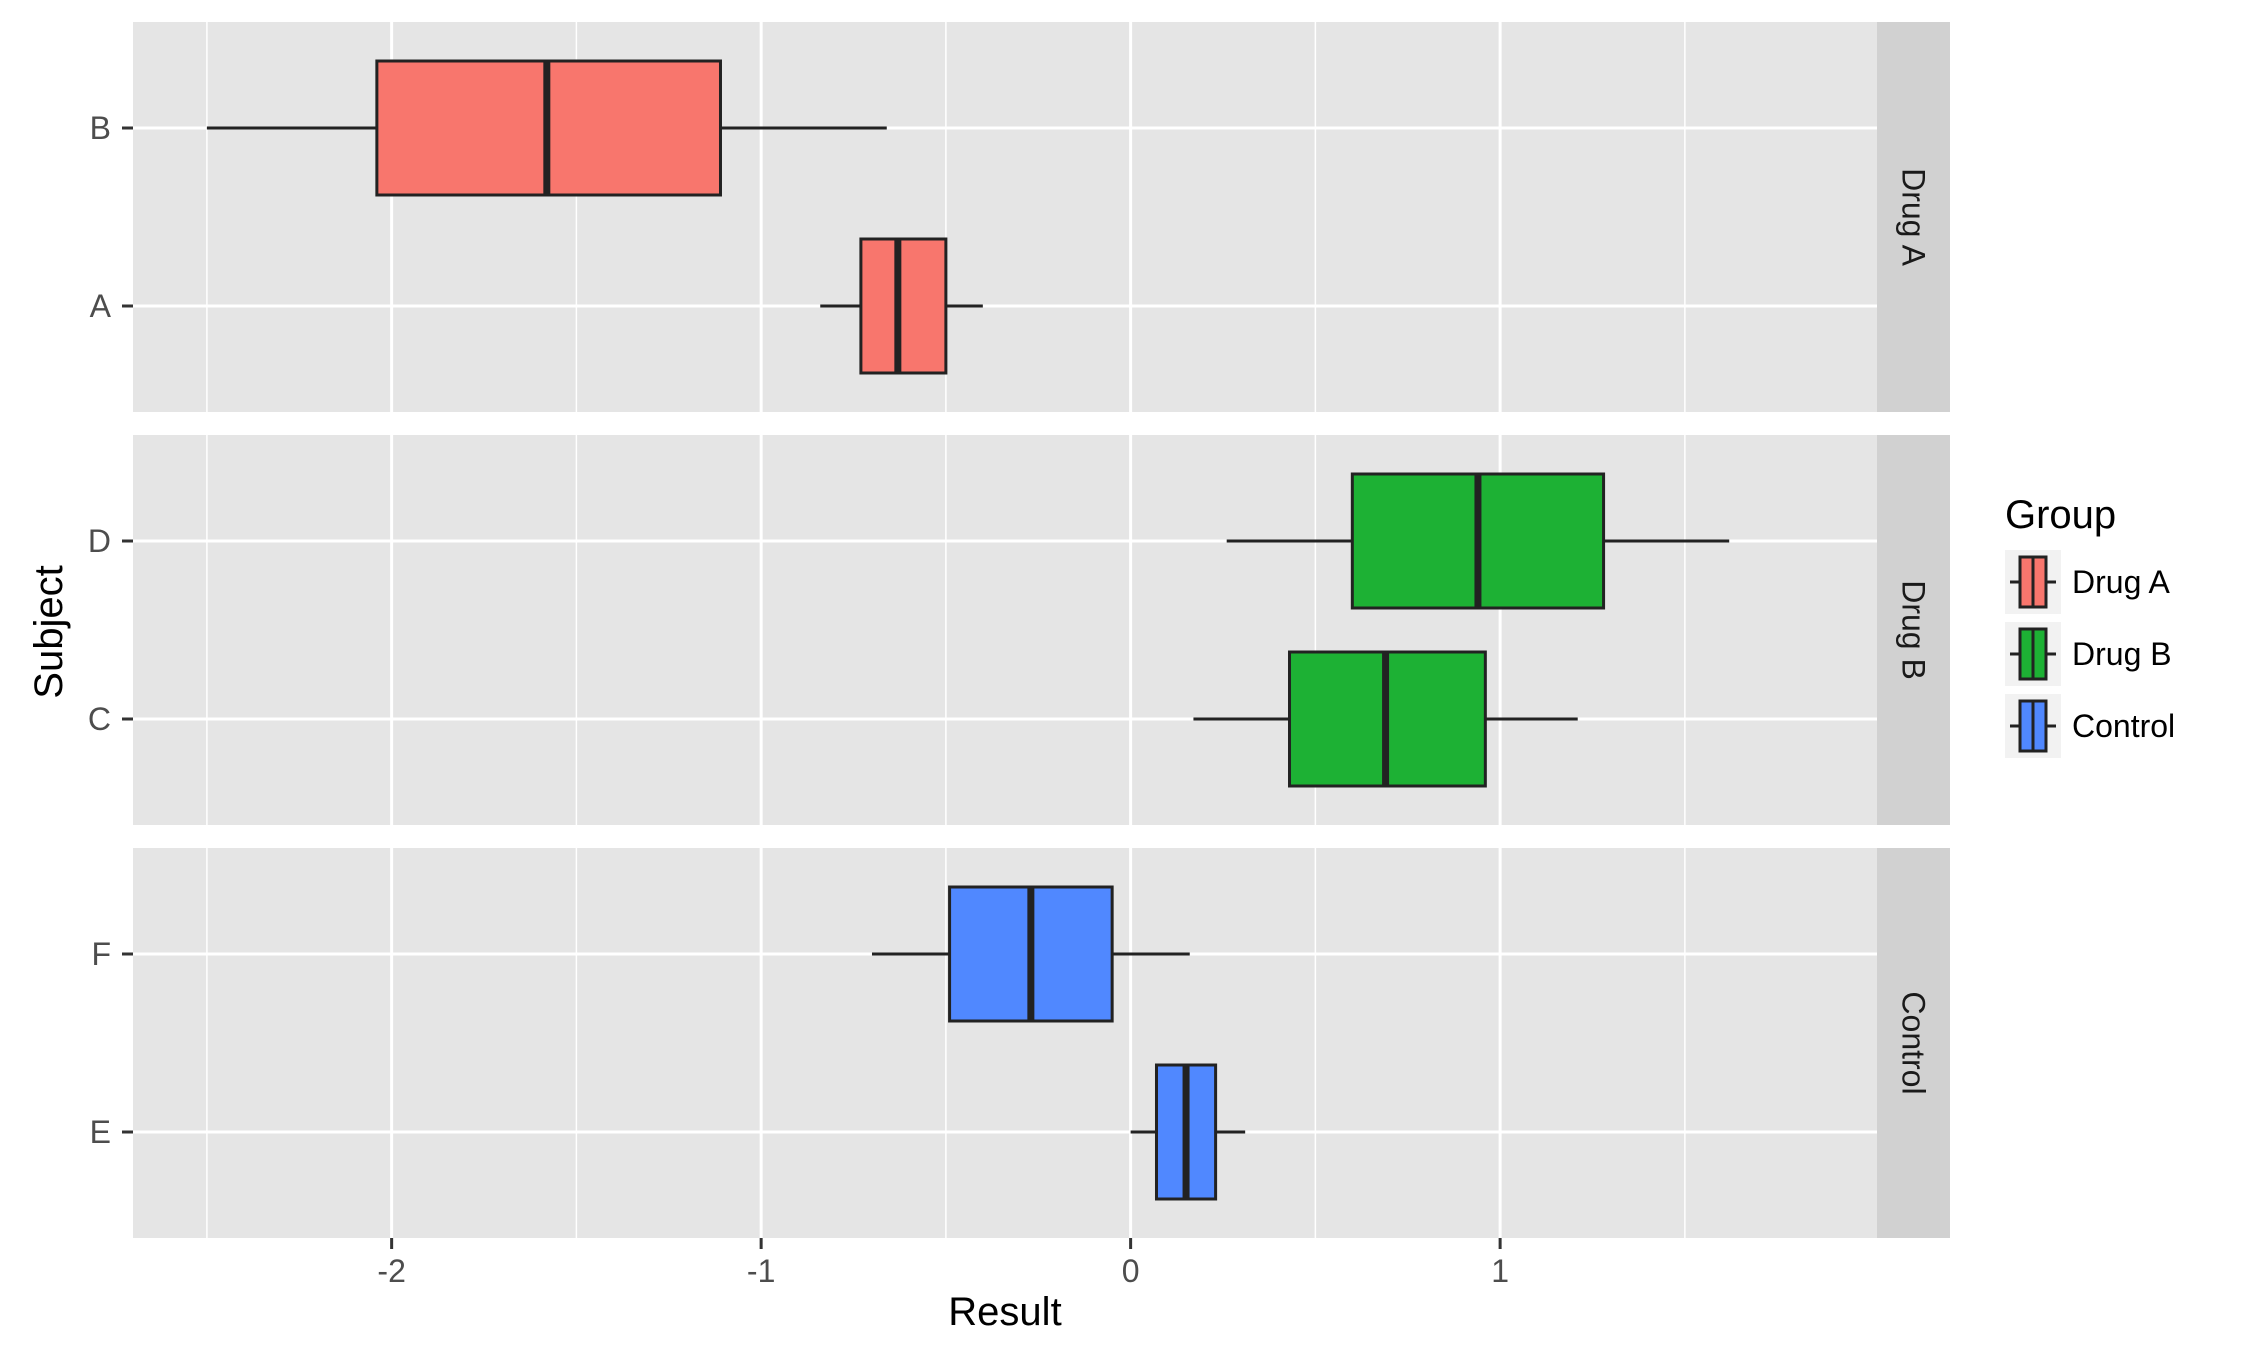 Image resolution: width=2250 pixels, height=1350 pixels. What do you see at coordinates (99, 541) in the screenshot?
I see `y-tick-label: D` at bounding box center [99, 541].